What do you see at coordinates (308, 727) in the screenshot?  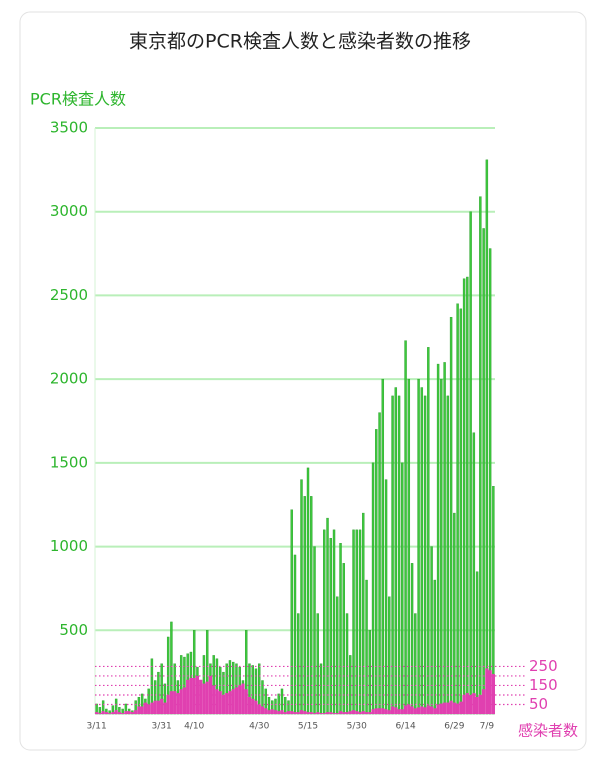 I see `x-tick-label: 5/15` at bounding box center [308, 727].